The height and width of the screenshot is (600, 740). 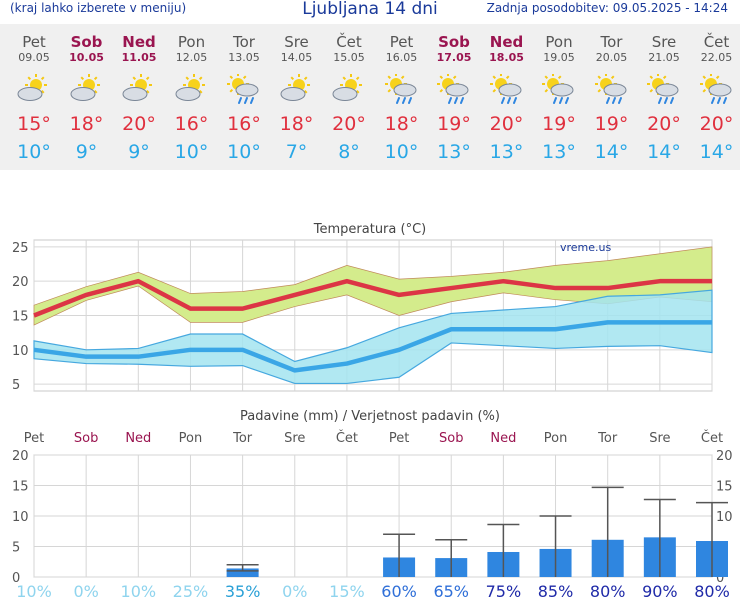 What do you see at coordinates (191, 57) in the screenshot?
I see `day-date: 12.05` at bounding box center [191, 57].